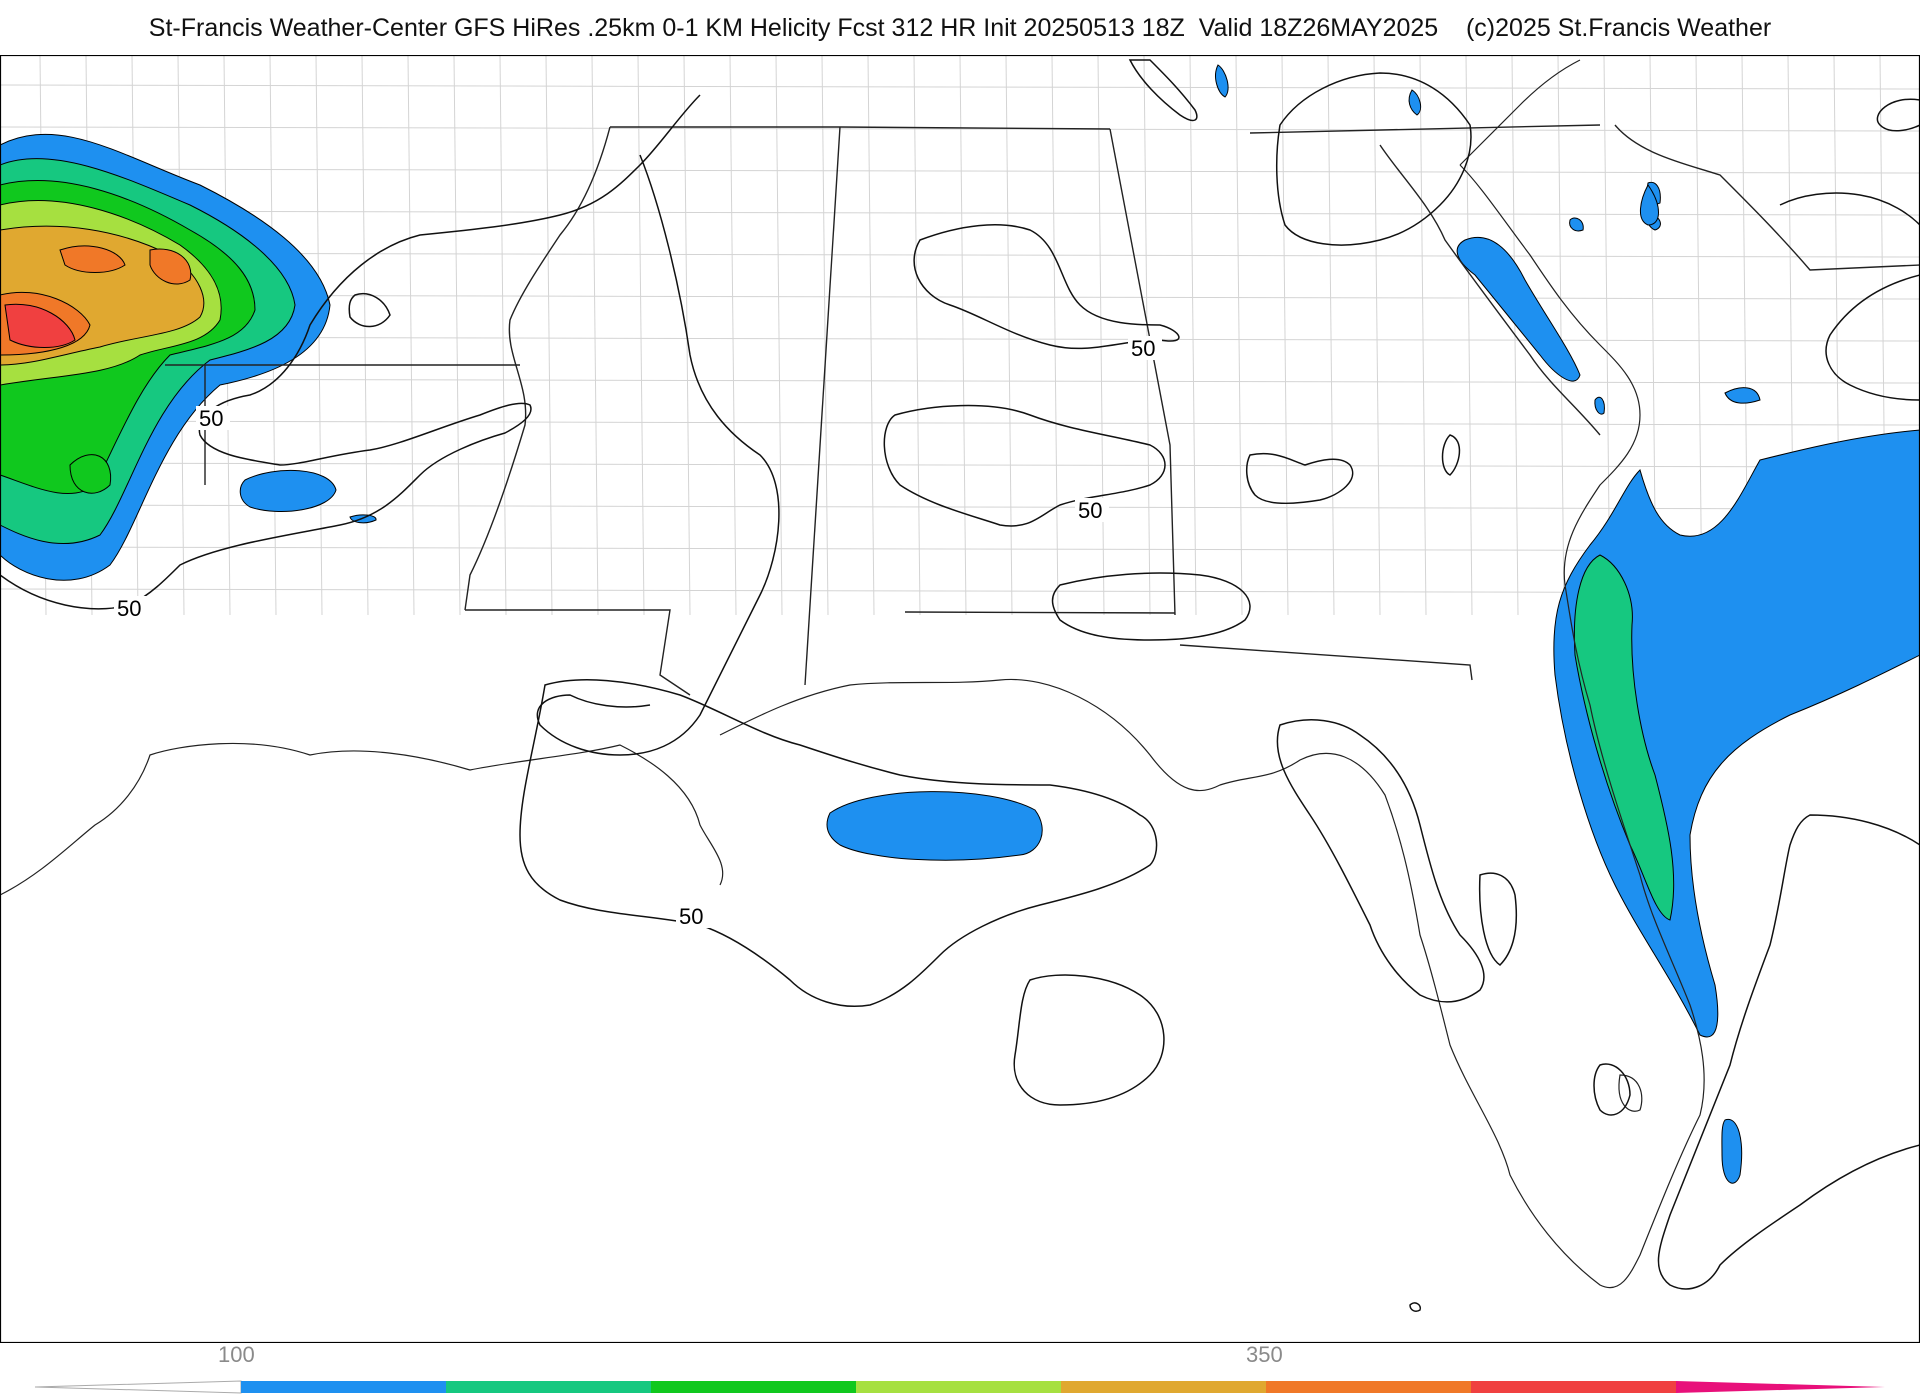 This screenshot has width=1920, height=1400. I want to click on fill-150-atlantic, so click(1624, 737).